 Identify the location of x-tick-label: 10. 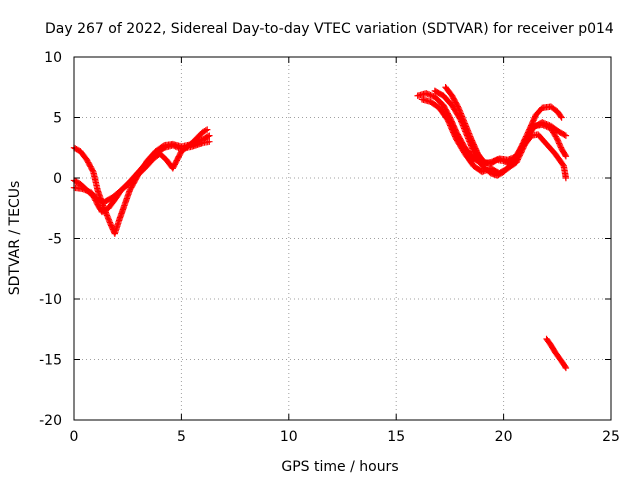
(289, 437).